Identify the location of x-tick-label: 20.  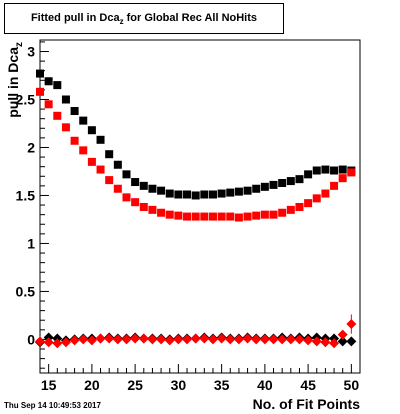
(92, 385).